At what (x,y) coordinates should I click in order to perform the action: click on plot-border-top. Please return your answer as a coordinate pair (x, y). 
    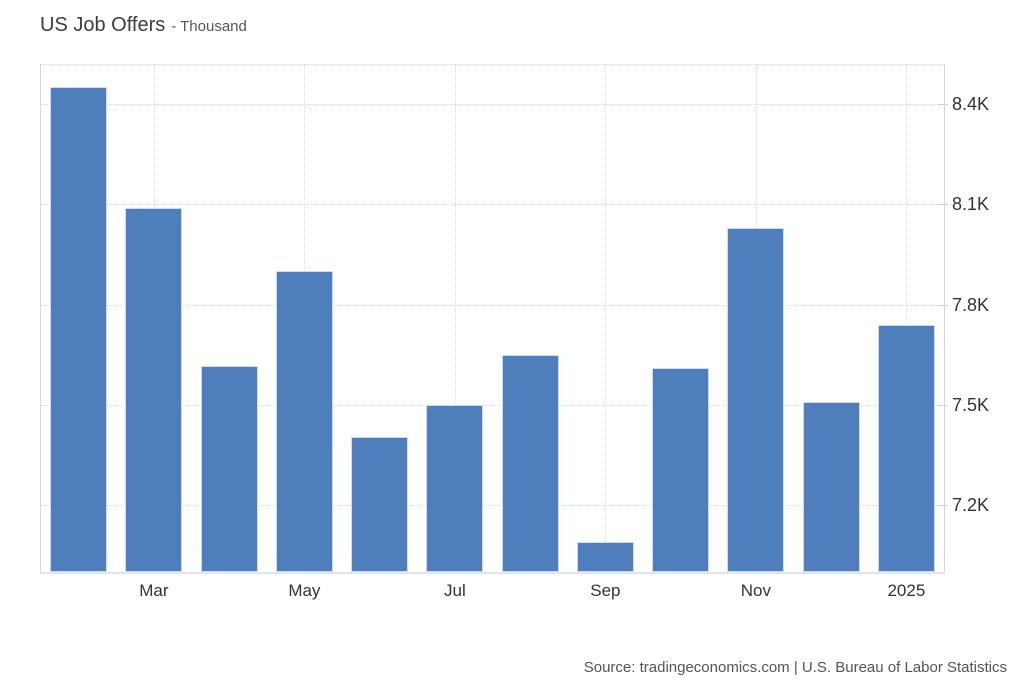
    Looking at the image, I should click on (492, 64).